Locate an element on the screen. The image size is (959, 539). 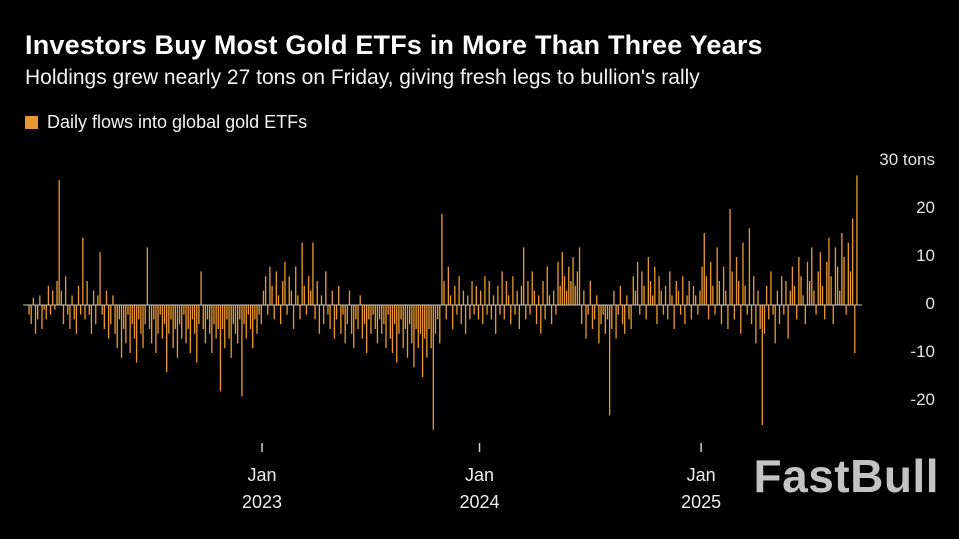
legend-swatch-icon is located at coordinates (31, 122).